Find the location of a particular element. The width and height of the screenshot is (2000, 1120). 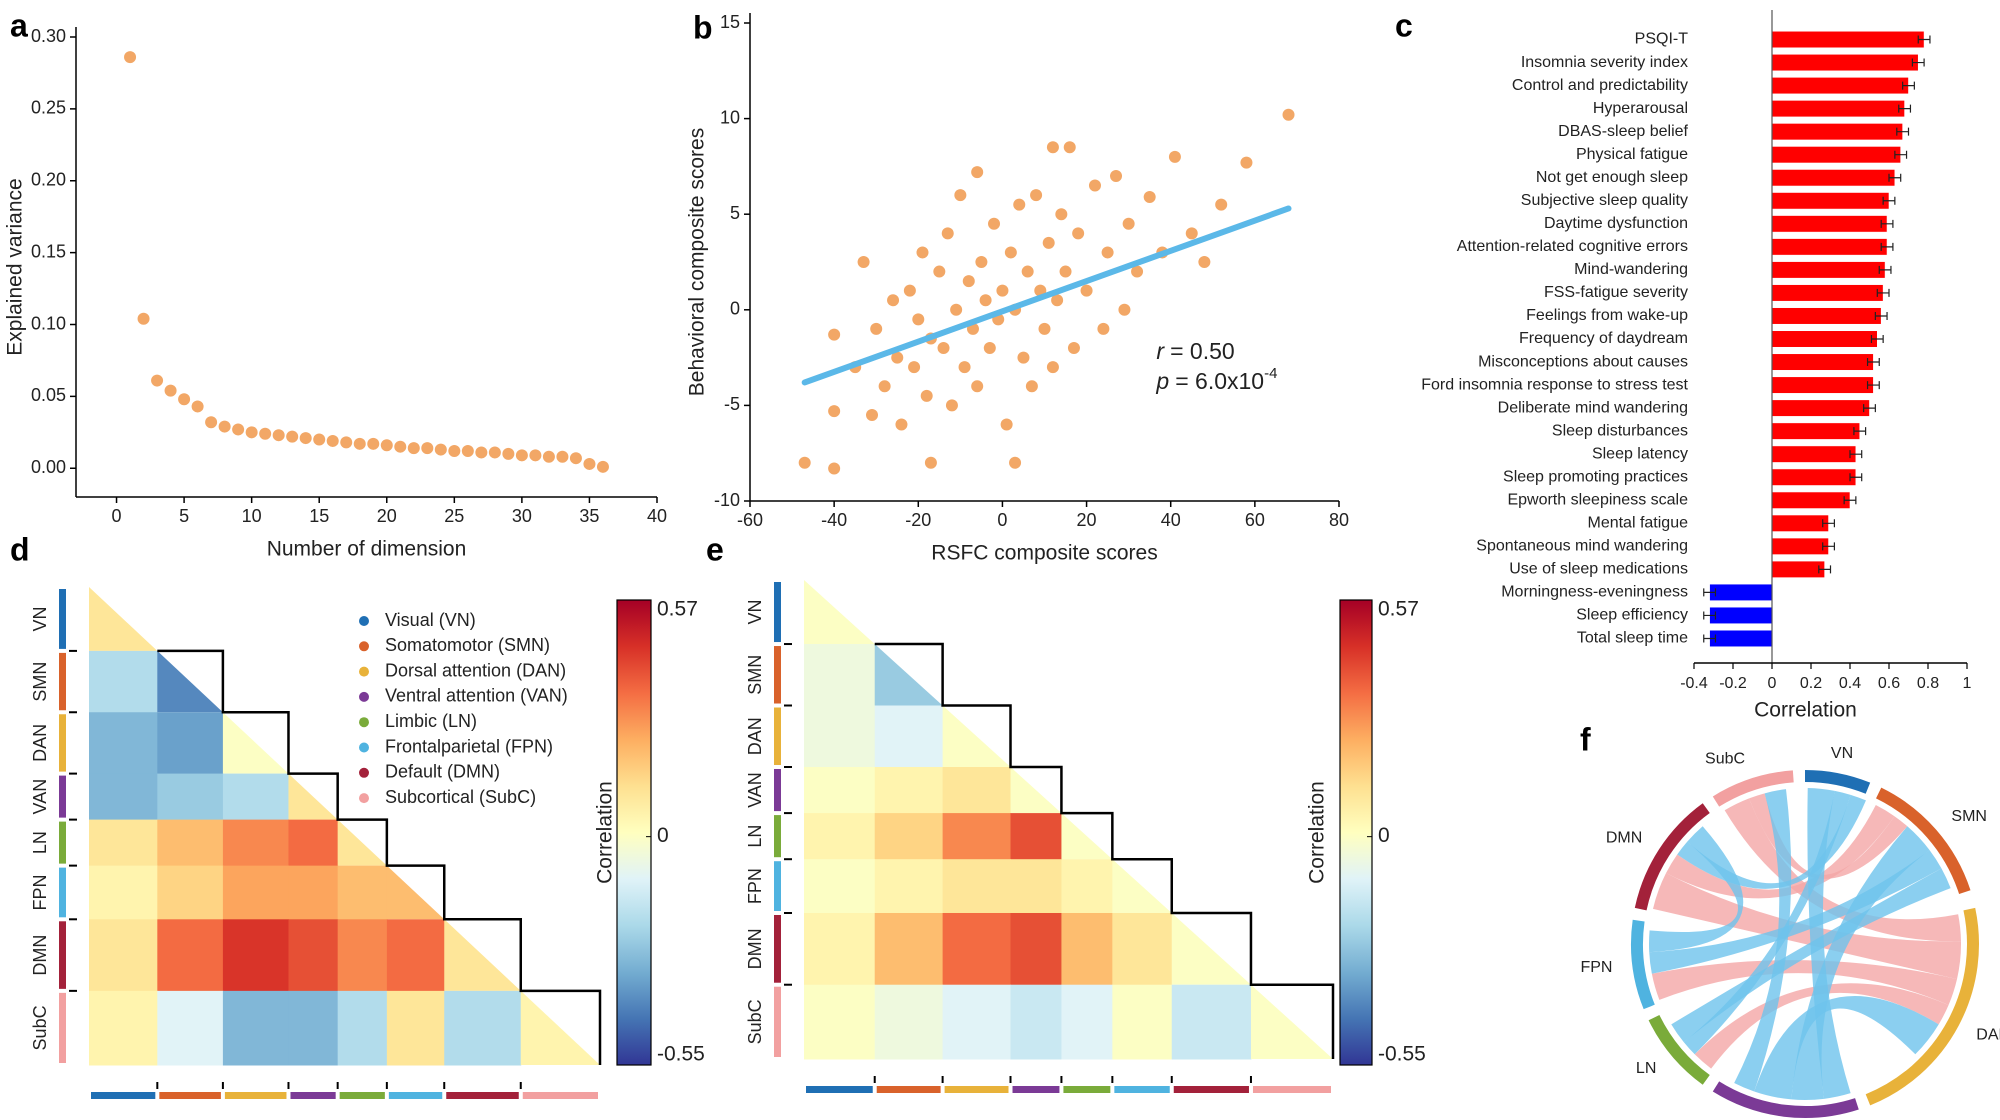

category-label: Morningness-eveningness is located at coordinates (1594, 592).